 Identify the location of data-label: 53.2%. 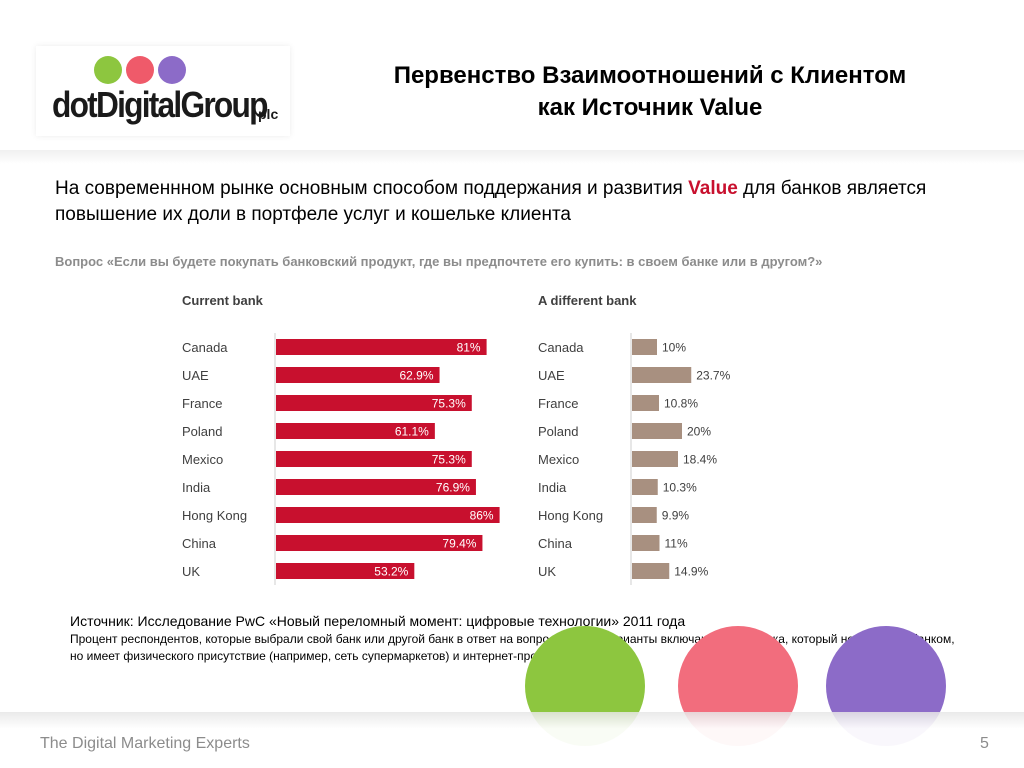
(391, 572).